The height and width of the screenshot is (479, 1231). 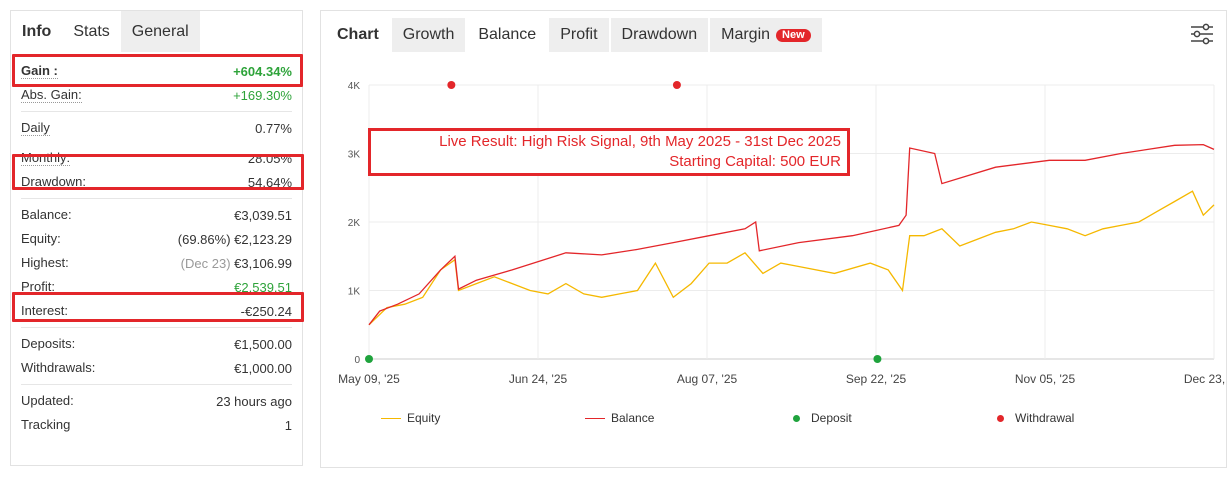 What do you see at coordinates (793, 35) in the screenshot?
I see `new-badge: New` at bounding box center [793, 35].